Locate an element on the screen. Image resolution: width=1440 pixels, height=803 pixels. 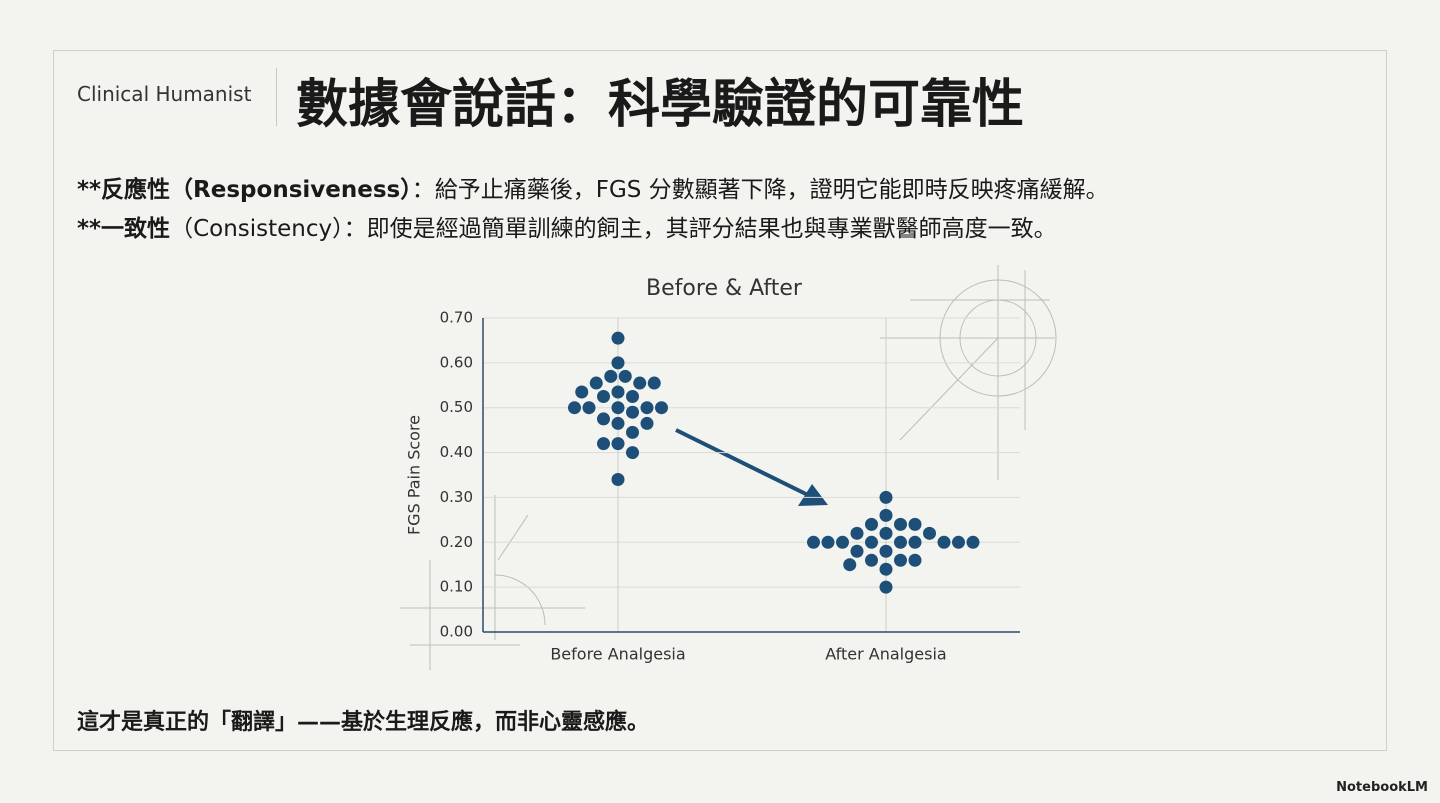
x-tick-label: After Analgesia is located at coordinates (885, 654).